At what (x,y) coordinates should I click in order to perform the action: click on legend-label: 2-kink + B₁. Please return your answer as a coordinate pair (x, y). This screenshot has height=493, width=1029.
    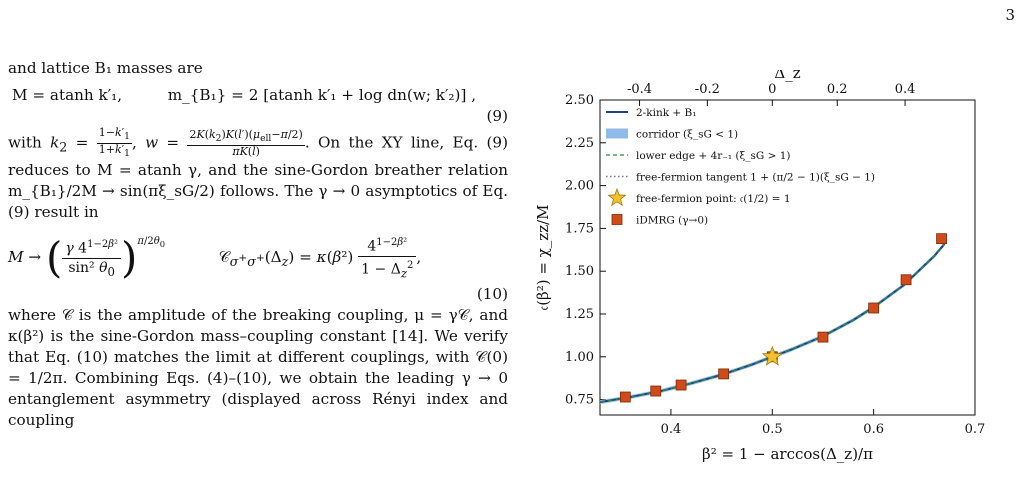
    Looking at the image, I should click on (666, 113).